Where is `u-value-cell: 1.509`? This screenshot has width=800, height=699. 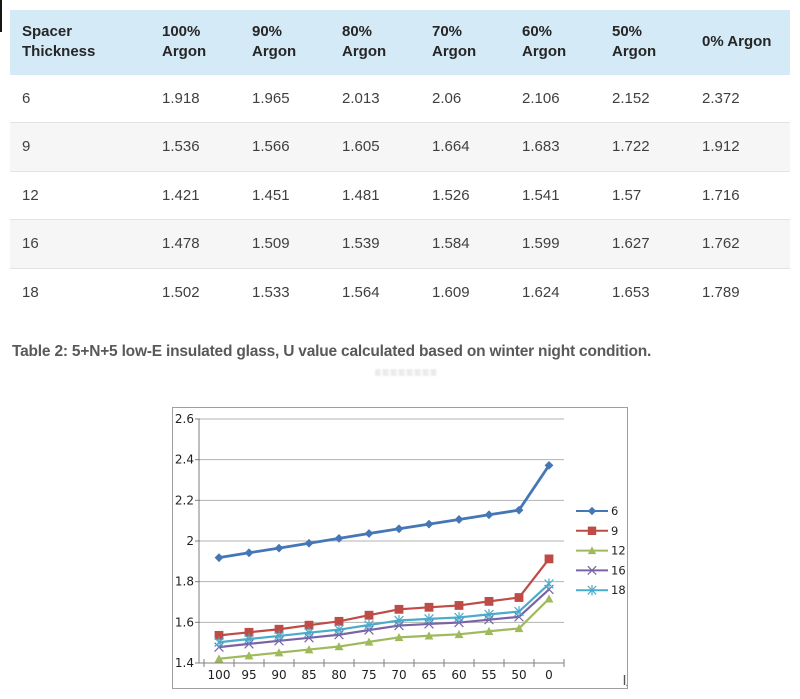 u-value-cell: 1.509 is located at coordinates (271, 243).